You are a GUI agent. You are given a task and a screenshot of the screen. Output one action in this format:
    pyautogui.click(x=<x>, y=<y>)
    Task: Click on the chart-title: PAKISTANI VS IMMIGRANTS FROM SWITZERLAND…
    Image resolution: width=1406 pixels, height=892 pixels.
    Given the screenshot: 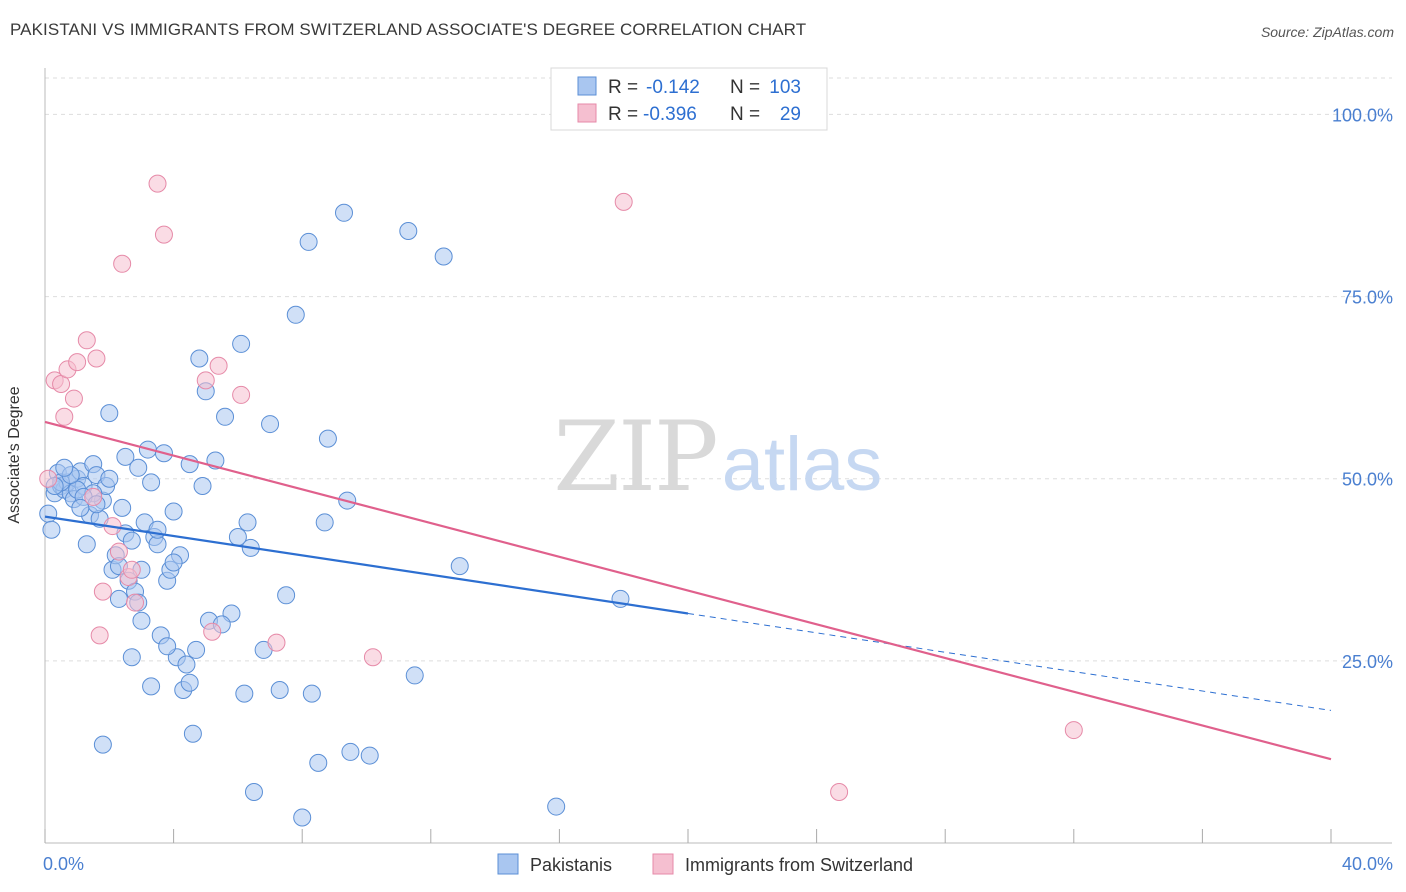 What is the action you would take?
    pyautogui.click(x=408, y=29)
    